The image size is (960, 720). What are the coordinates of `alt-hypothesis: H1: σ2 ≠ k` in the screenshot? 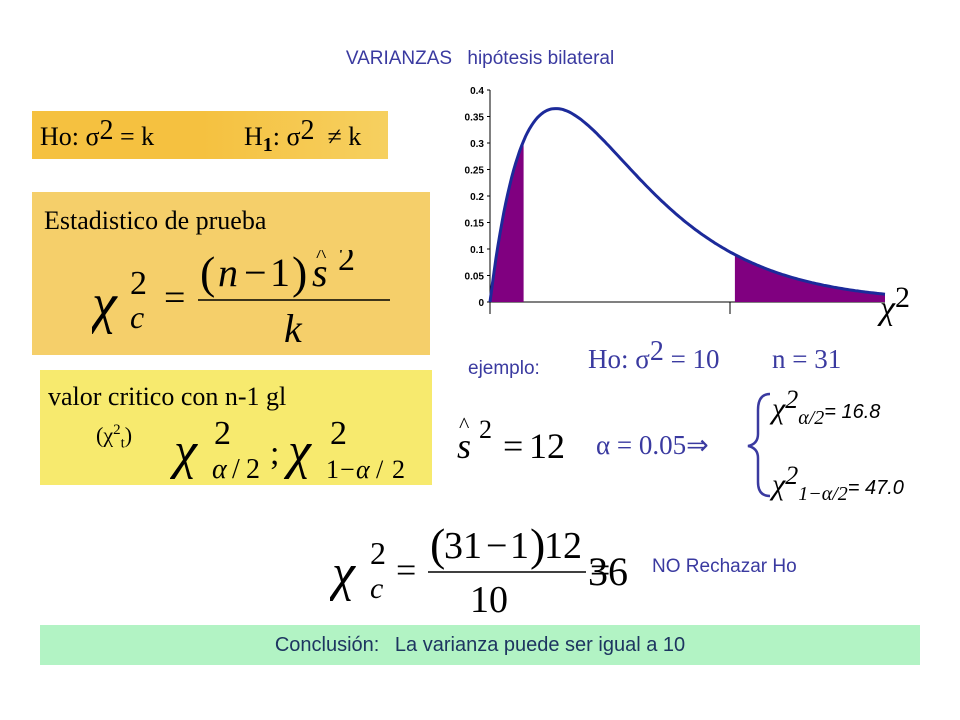 It's located at (303, 135).